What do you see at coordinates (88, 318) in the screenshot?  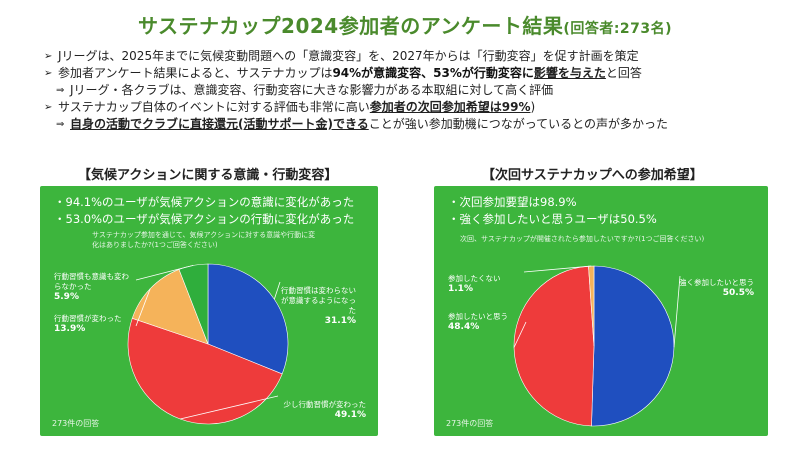 I see `left-label-changed-text: 行動習慣が変わった` at bounding box center [88, 318].